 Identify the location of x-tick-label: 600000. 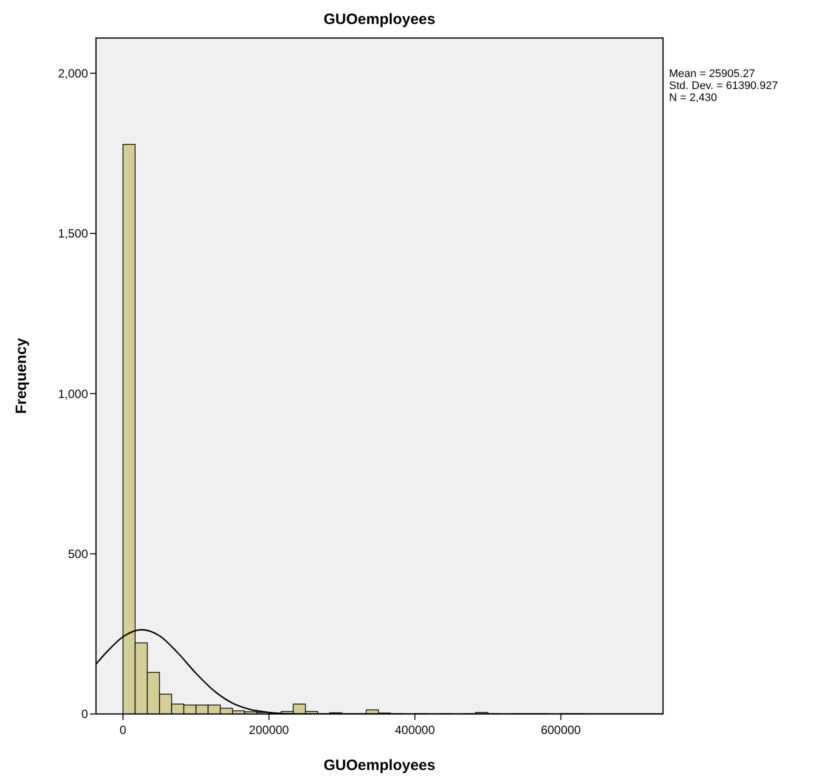
(561, 730).